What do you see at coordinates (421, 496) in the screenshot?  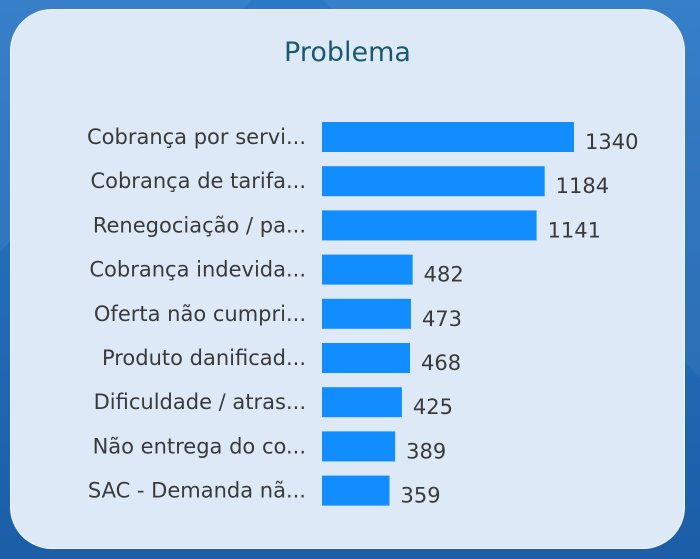 I see `data-label: 359` at bounding box center [421, 496].